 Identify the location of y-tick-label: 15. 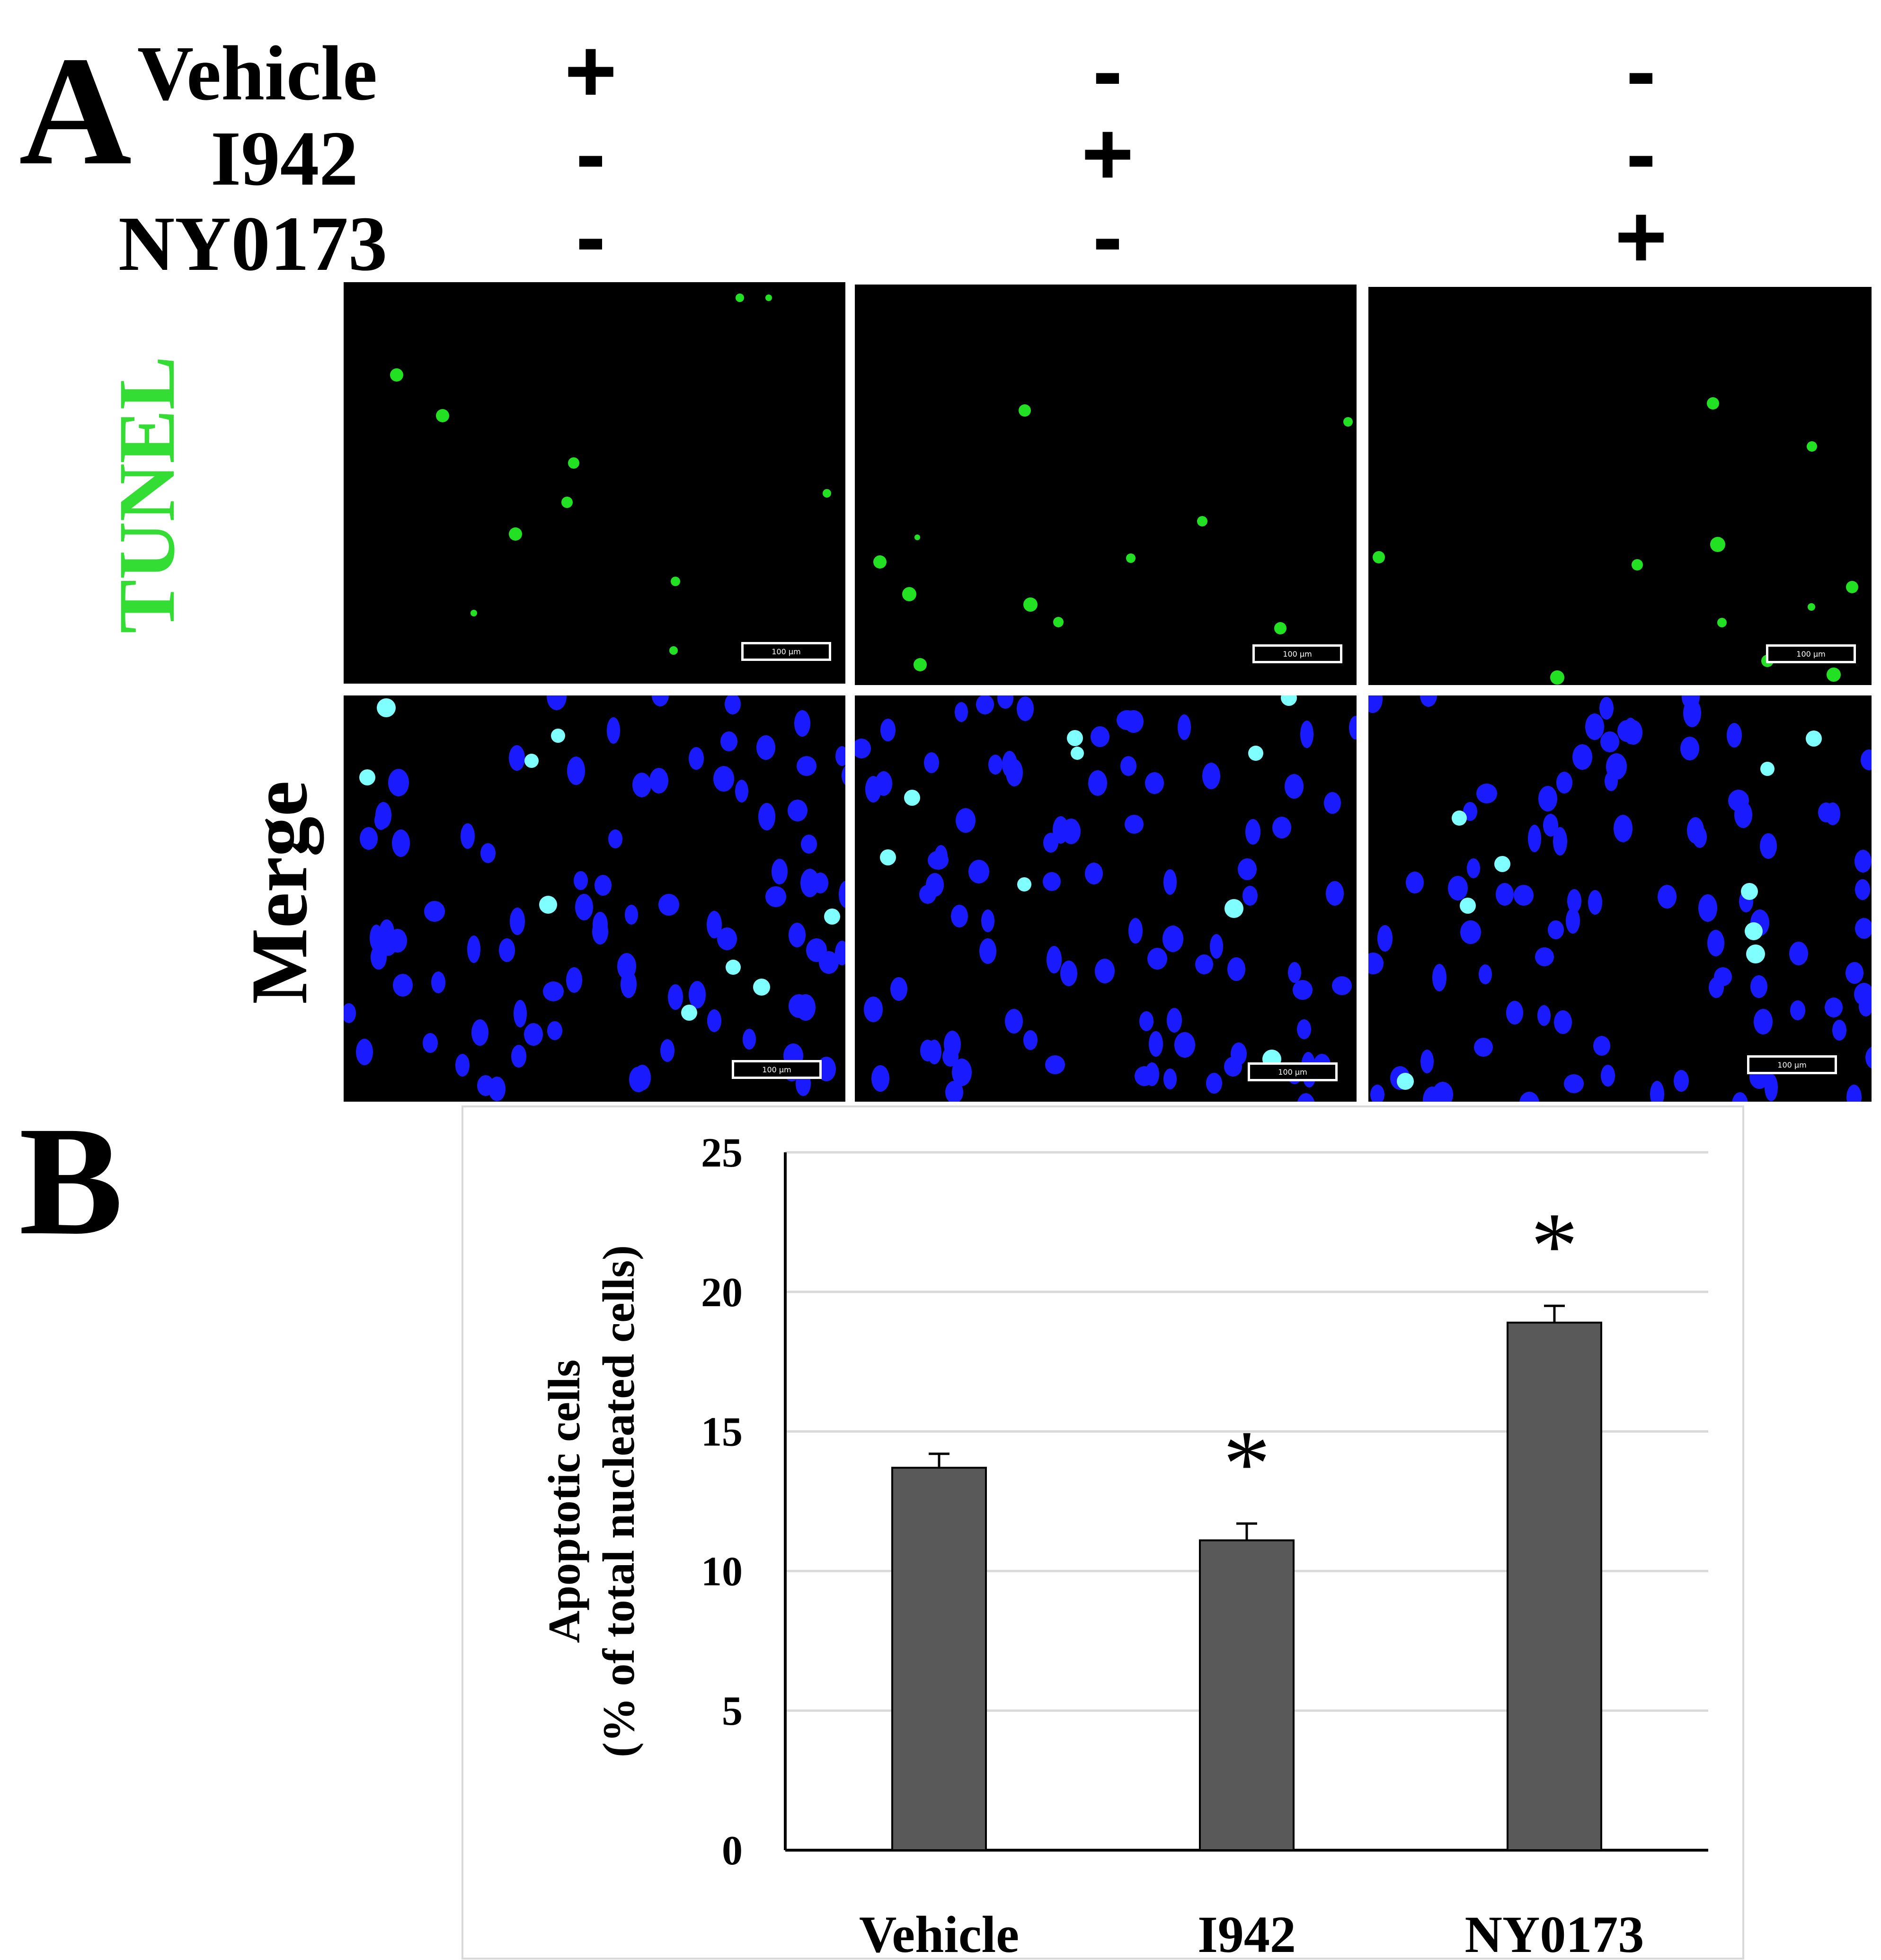
(722, 1432).